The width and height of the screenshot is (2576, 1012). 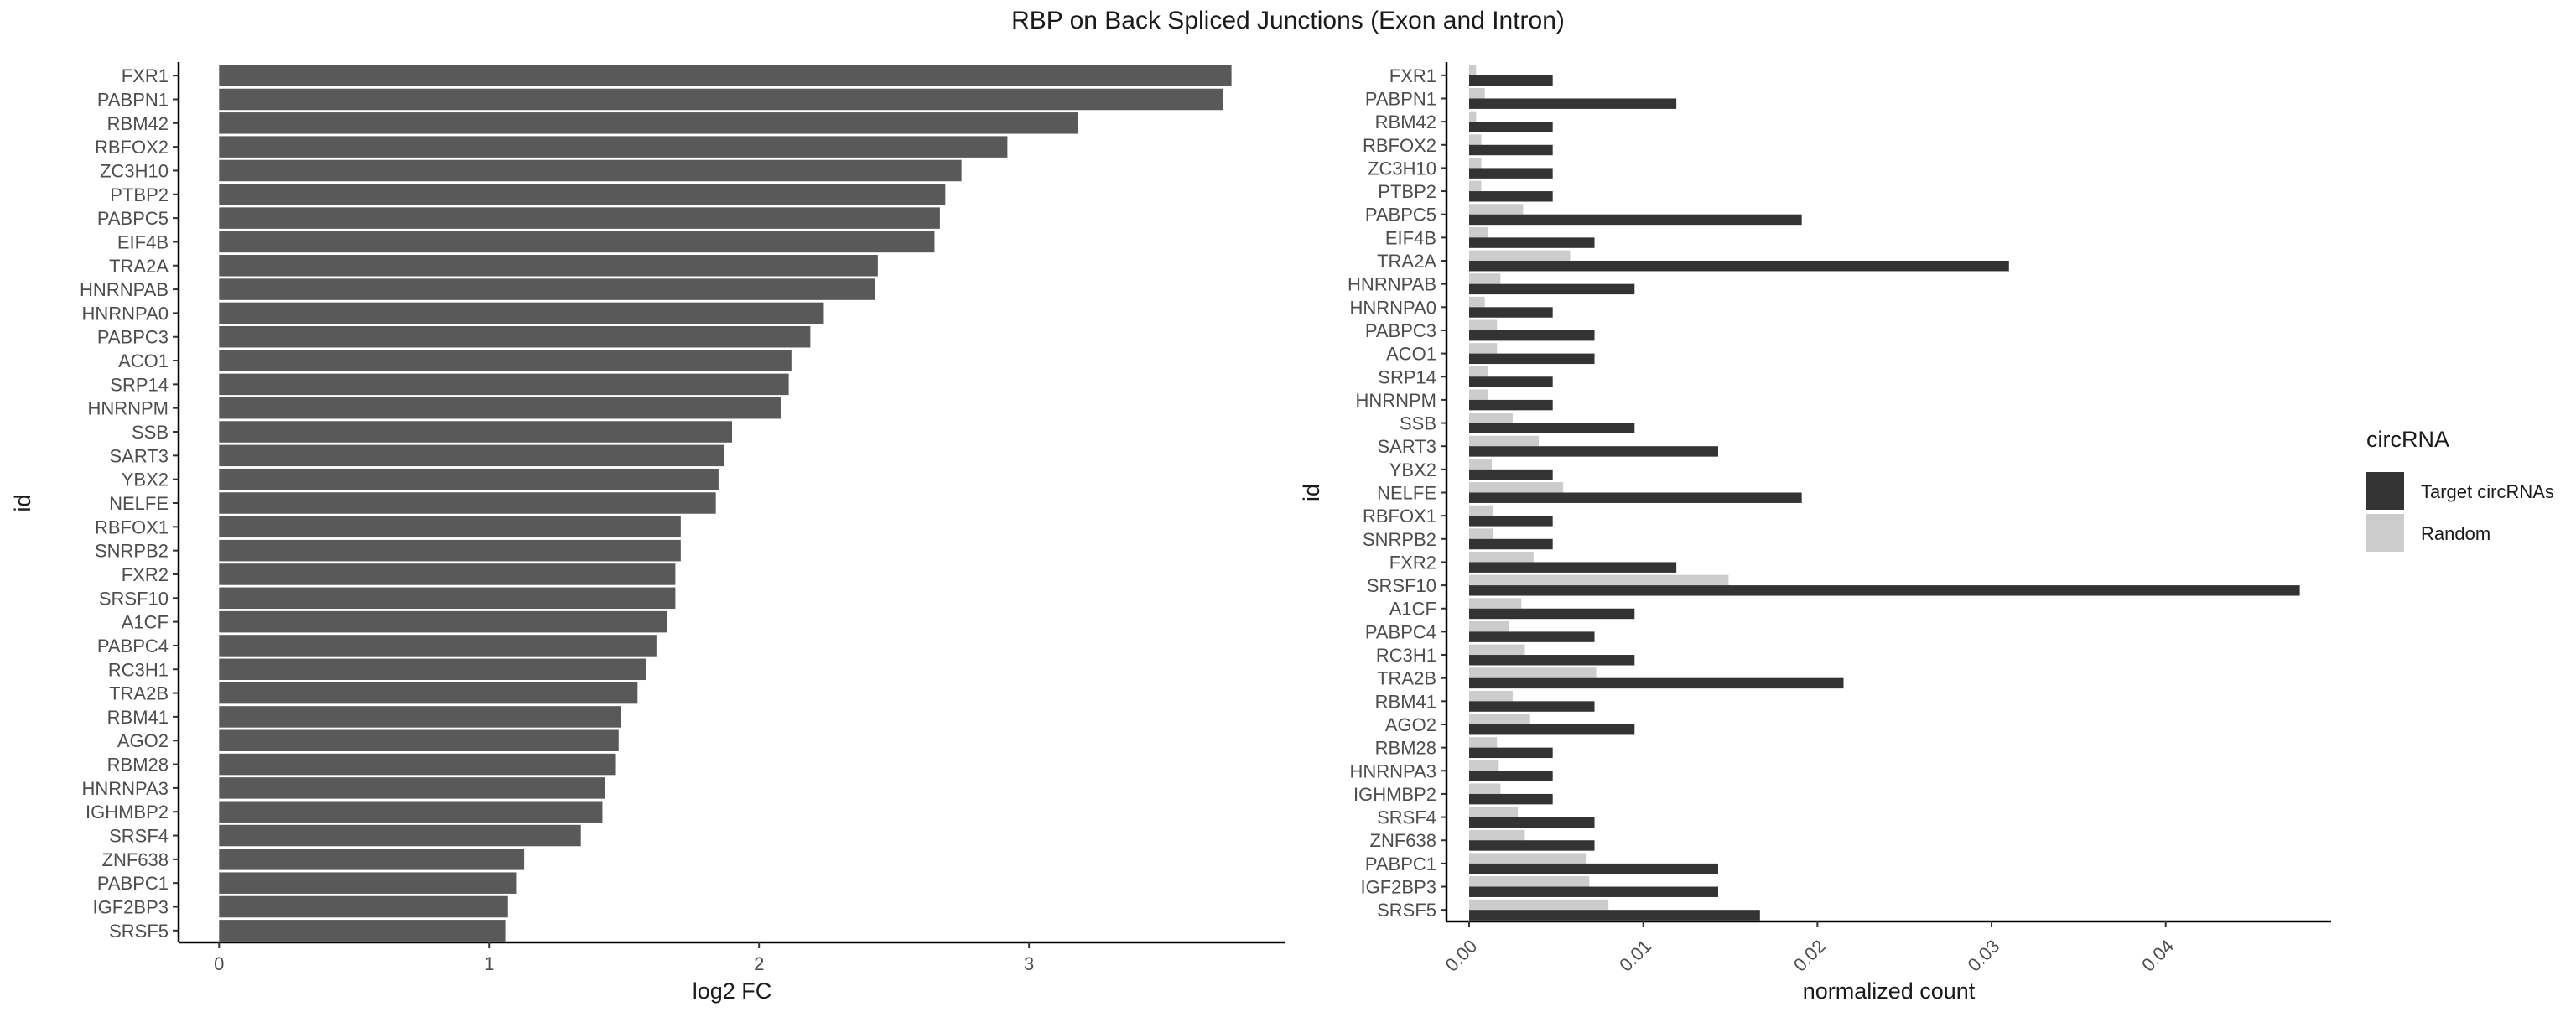 What do you see at coordinates (1410, 725) in the screenshot?
I see `y-tick-label-ago2: AGO2` at bounding box center [1410, 725].